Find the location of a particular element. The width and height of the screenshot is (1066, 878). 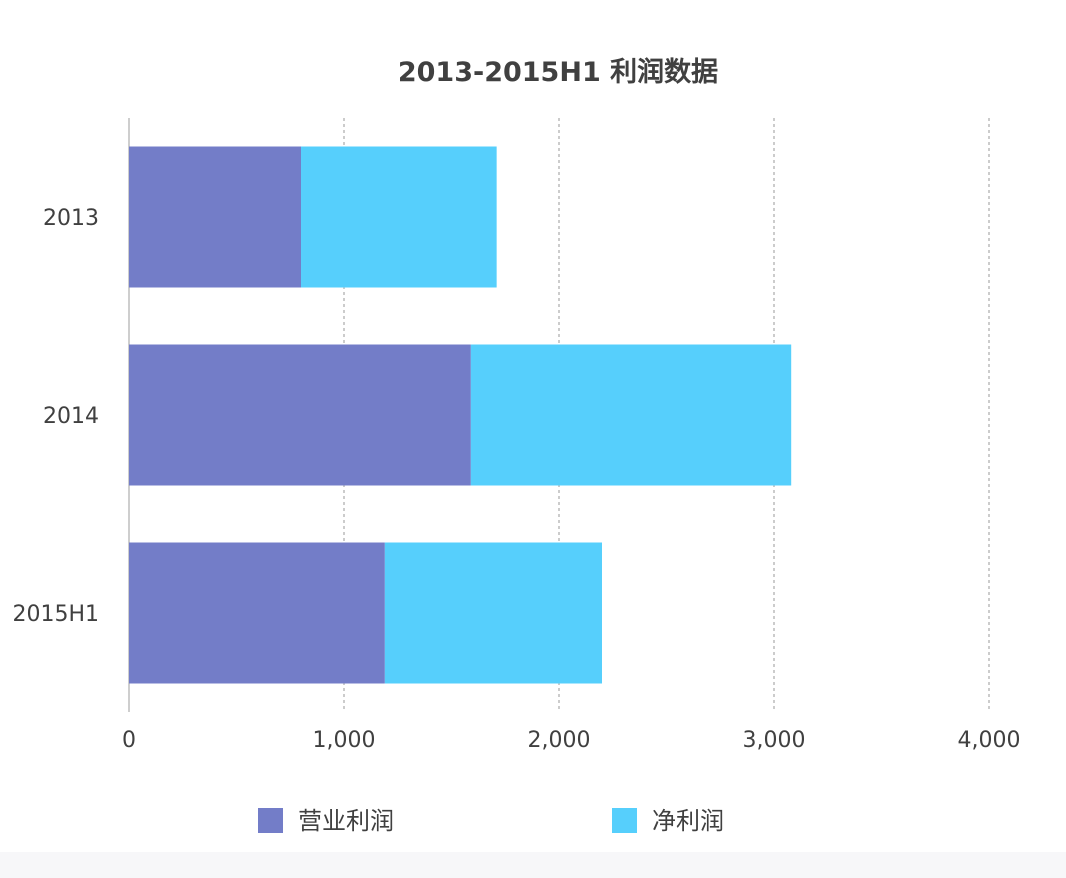

category-label: 2013 is located at coordinates (71, 218).